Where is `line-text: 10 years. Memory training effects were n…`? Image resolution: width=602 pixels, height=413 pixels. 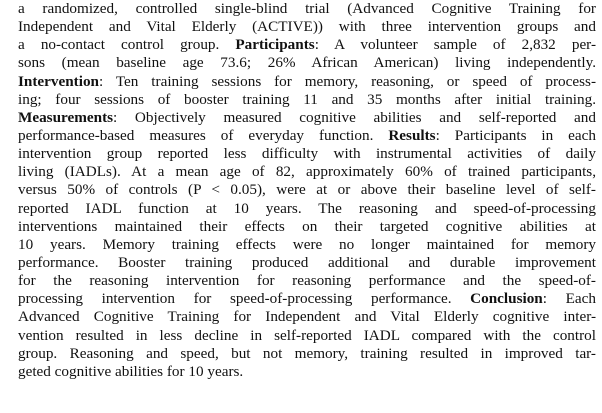 line-text: 10 years. Memory training effects were n… is located at coordinates (307, 244).